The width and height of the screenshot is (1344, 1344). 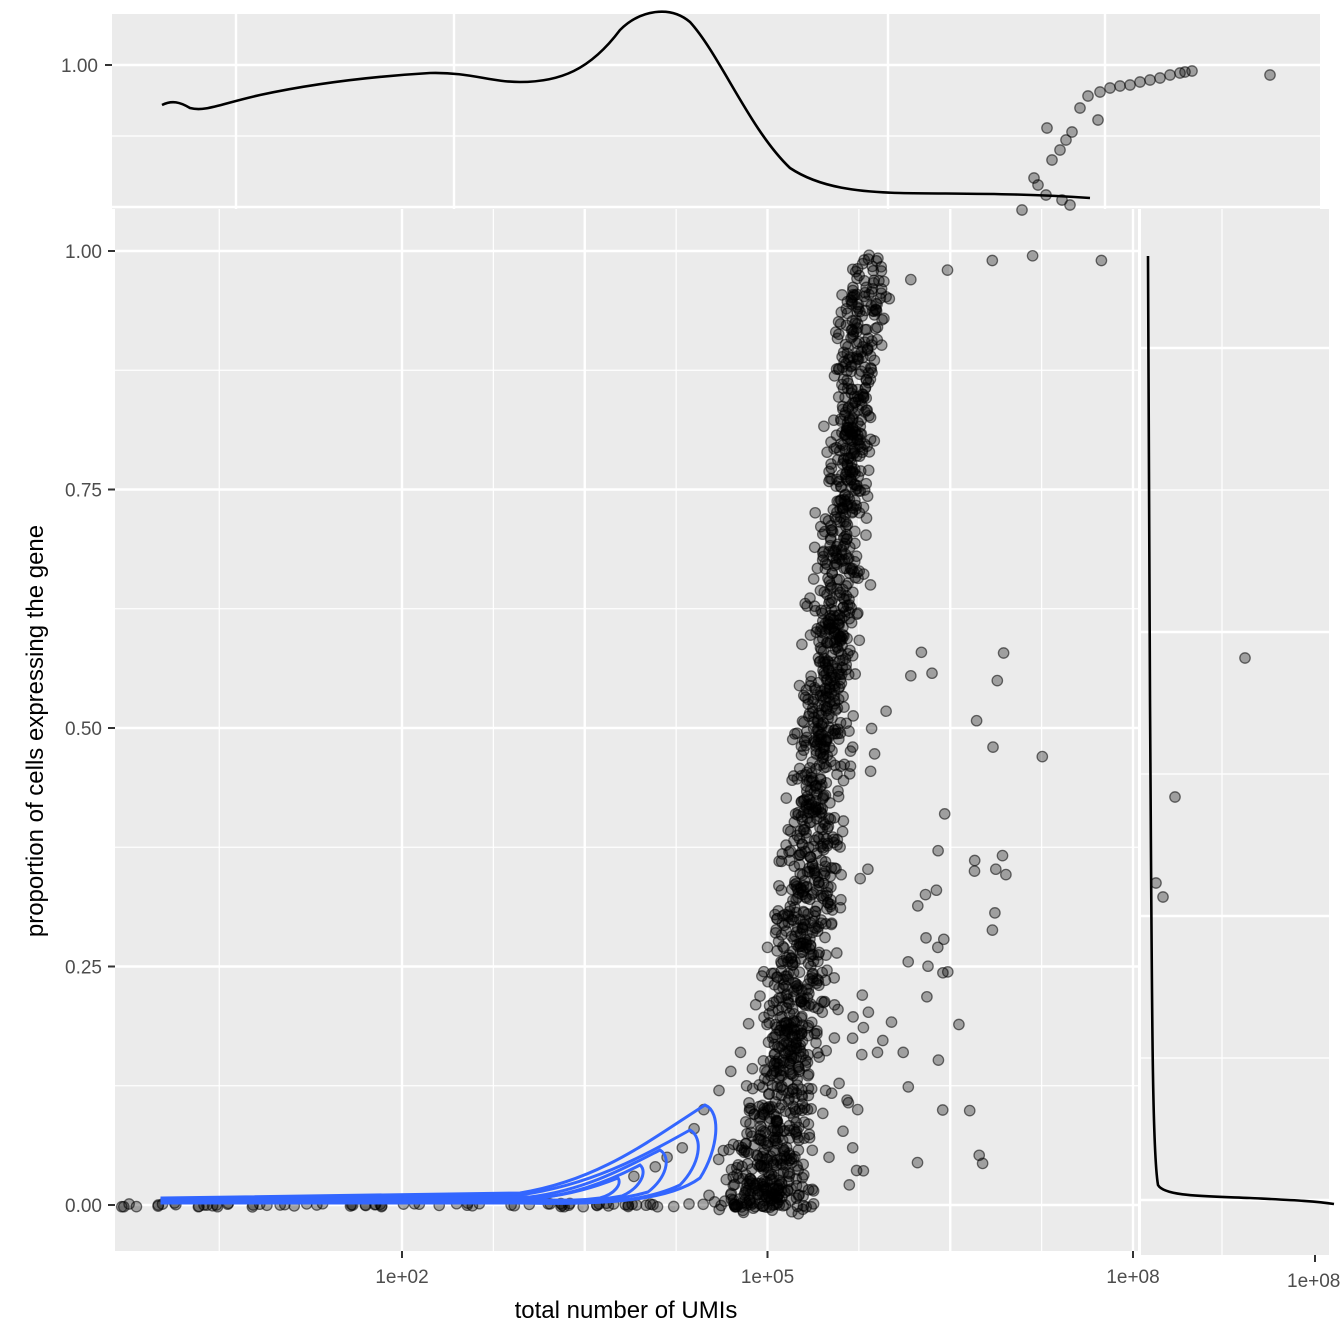 I want to click on right-marginal-points, so click(x=1200, y=777).